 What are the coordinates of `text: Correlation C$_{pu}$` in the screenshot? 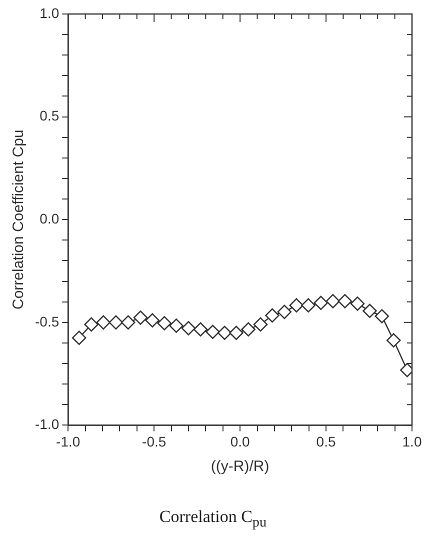 It's located at (213, 519).